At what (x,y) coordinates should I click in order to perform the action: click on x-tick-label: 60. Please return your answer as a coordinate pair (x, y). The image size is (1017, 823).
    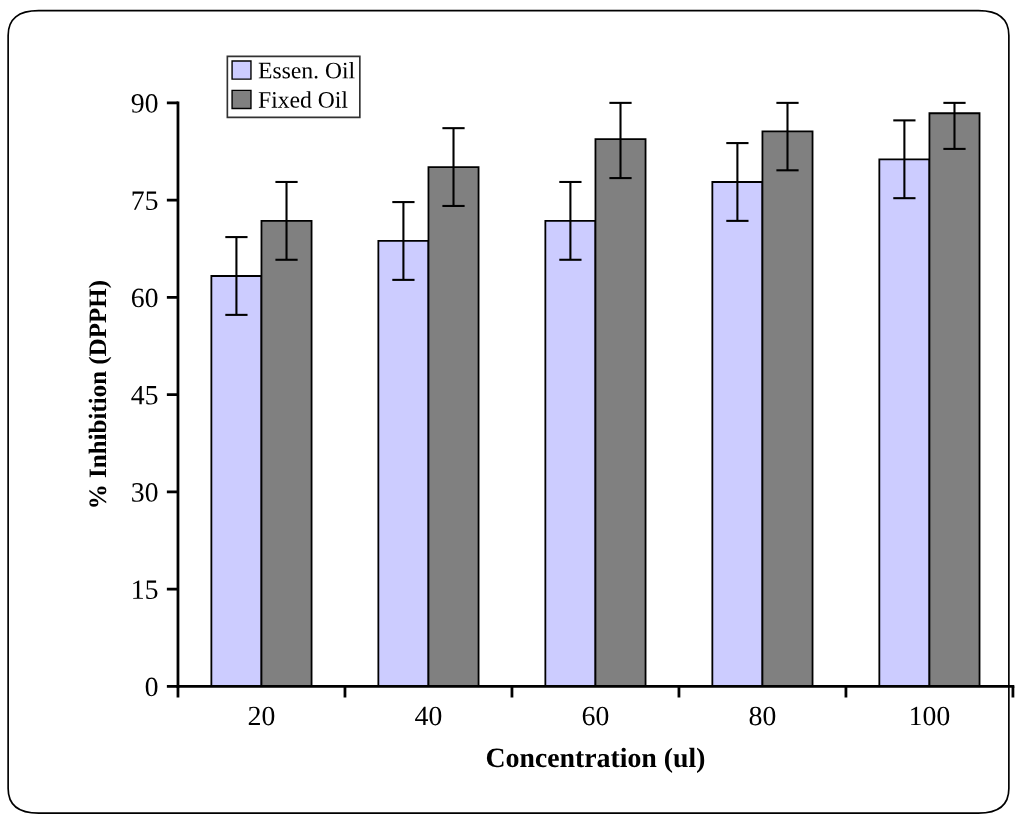
    Looking at the image, I should click on (595, 716).